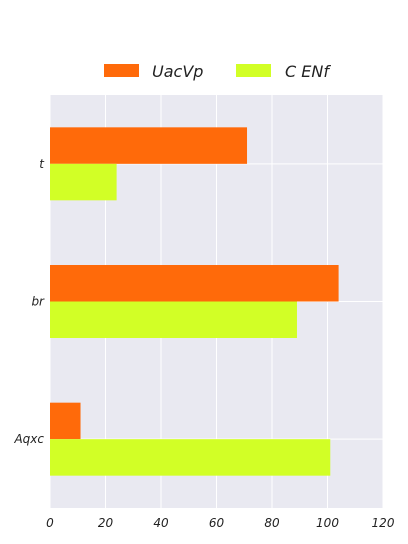  What do you see at coordinates (272, 523) in the screenshot?
I see `x-tick-label: 80` at bounding box center [272, 523].